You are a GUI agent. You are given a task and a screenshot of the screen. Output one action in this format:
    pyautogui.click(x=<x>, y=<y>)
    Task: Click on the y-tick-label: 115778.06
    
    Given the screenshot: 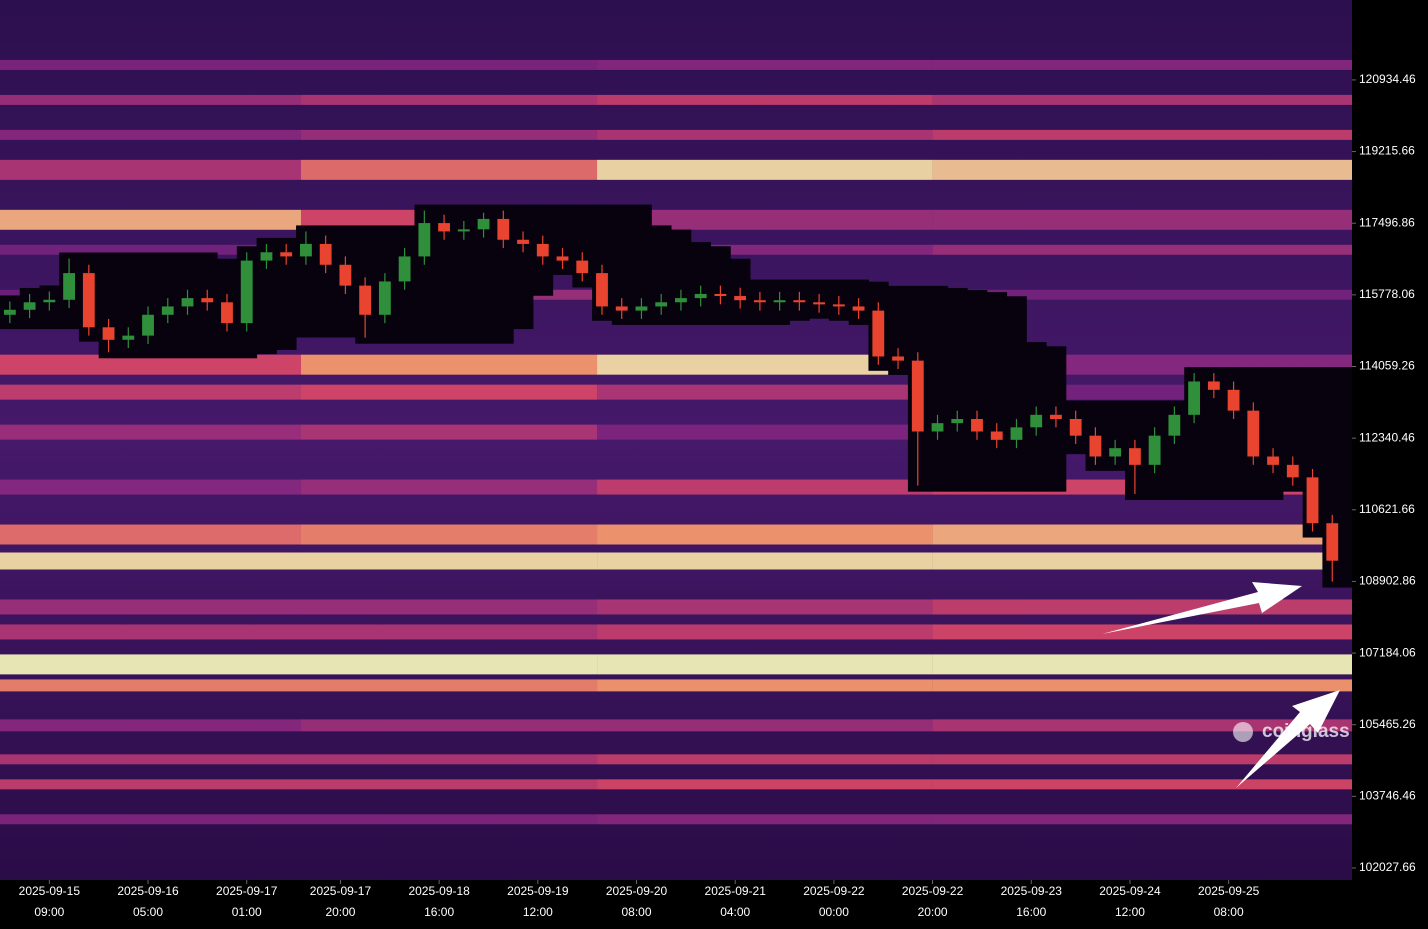 What is the action you would take?
    pyautogui.click(x=1387, y=294)
    